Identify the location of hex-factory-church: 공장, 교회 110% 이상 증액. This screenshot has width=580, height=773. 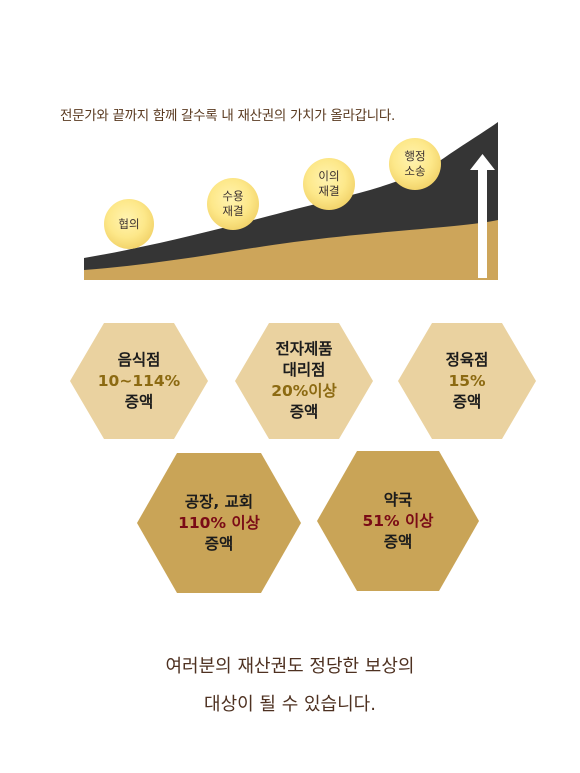
(219, 523).